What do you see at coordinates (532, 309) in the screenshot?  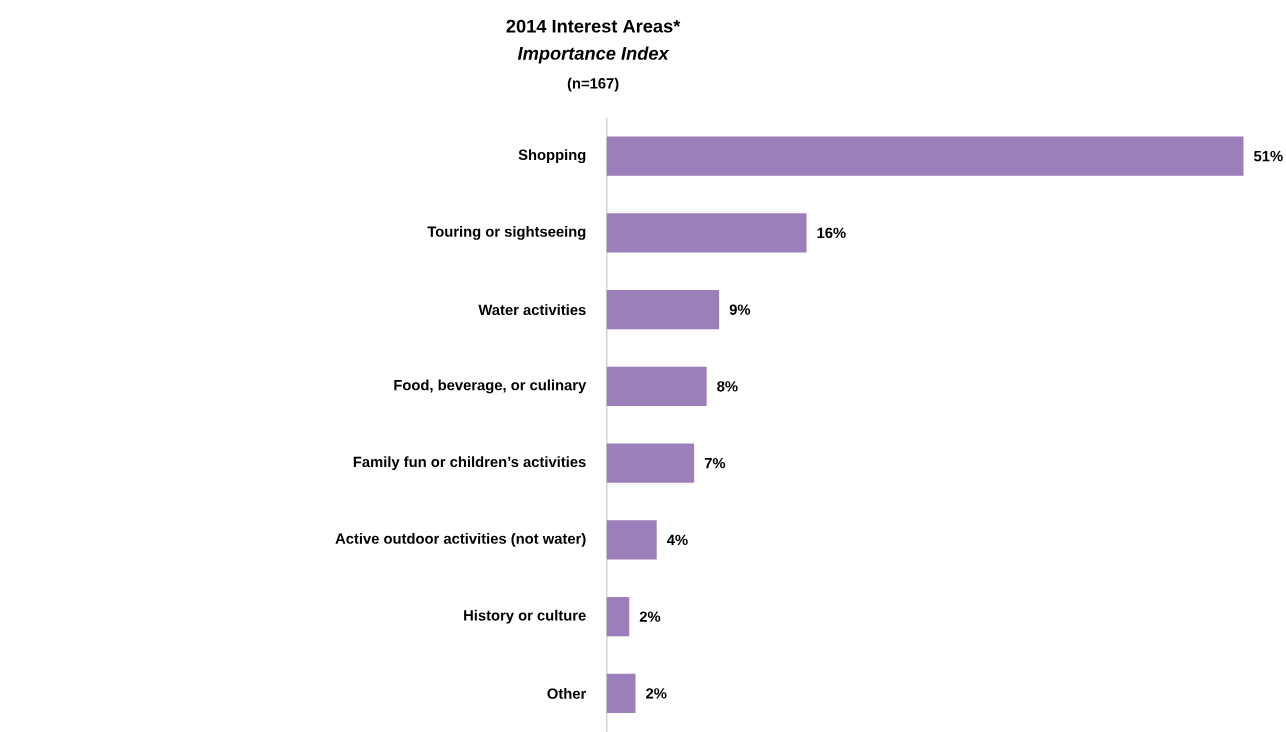 I see `y-tick-label: Water activities` at bounding box center [532, 309].